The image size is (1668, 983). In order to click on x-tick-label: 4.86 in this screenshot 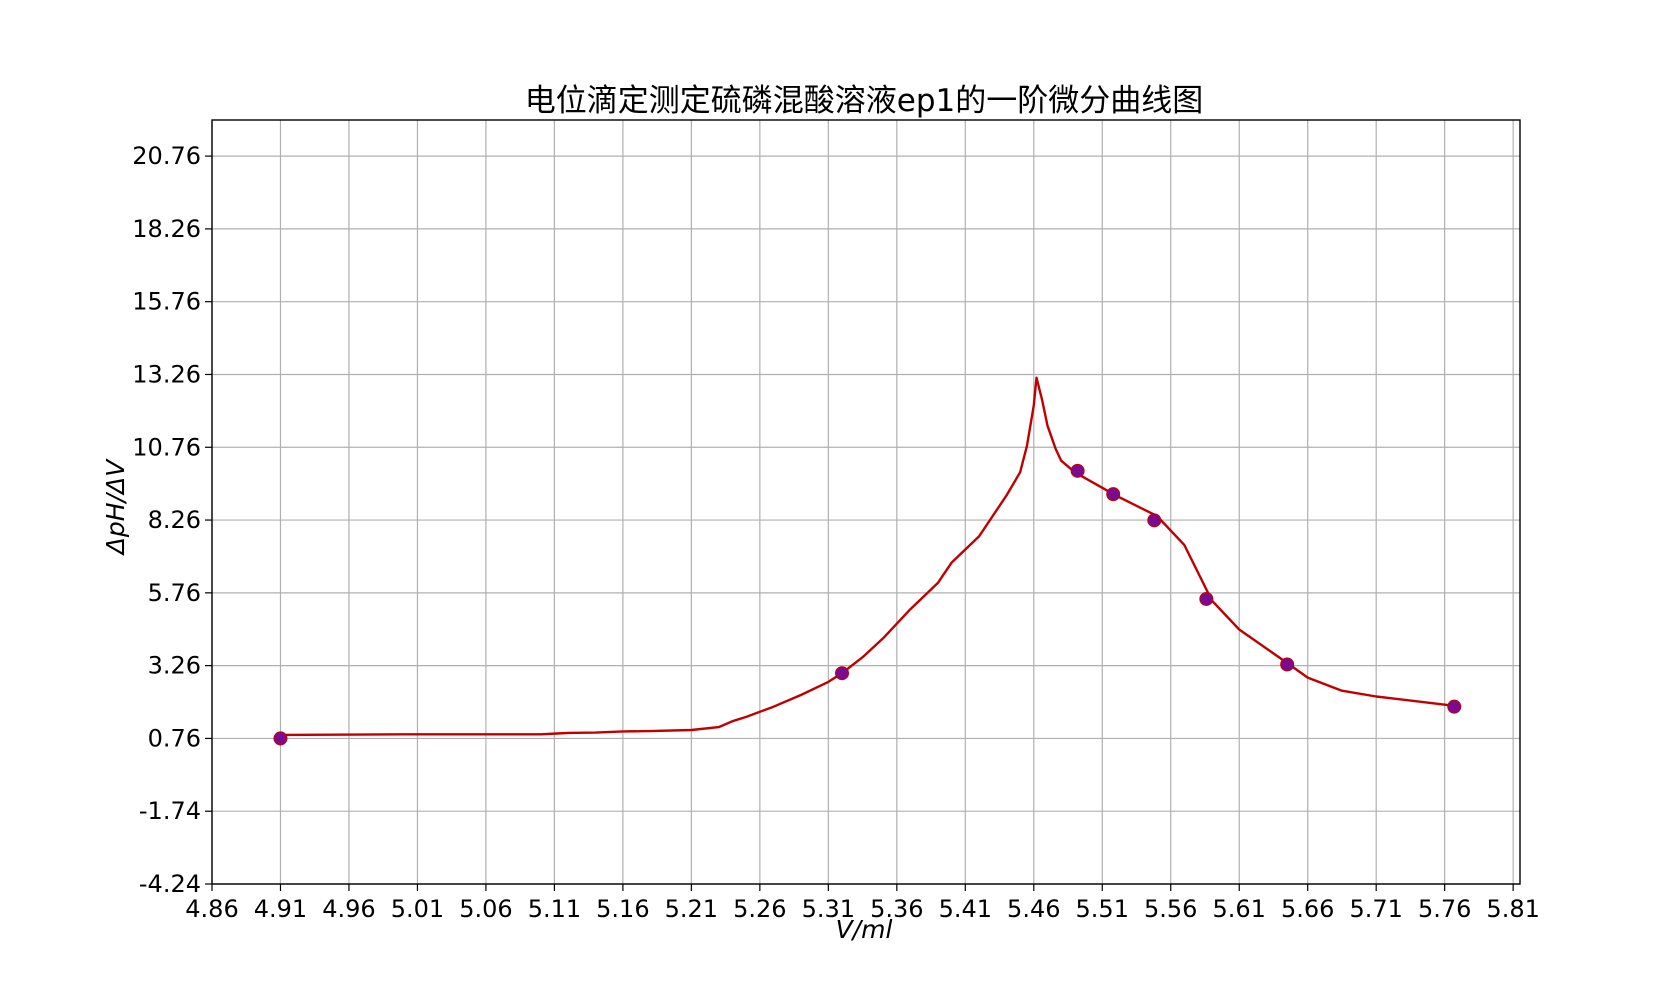, I will do `click(211, 909)`.